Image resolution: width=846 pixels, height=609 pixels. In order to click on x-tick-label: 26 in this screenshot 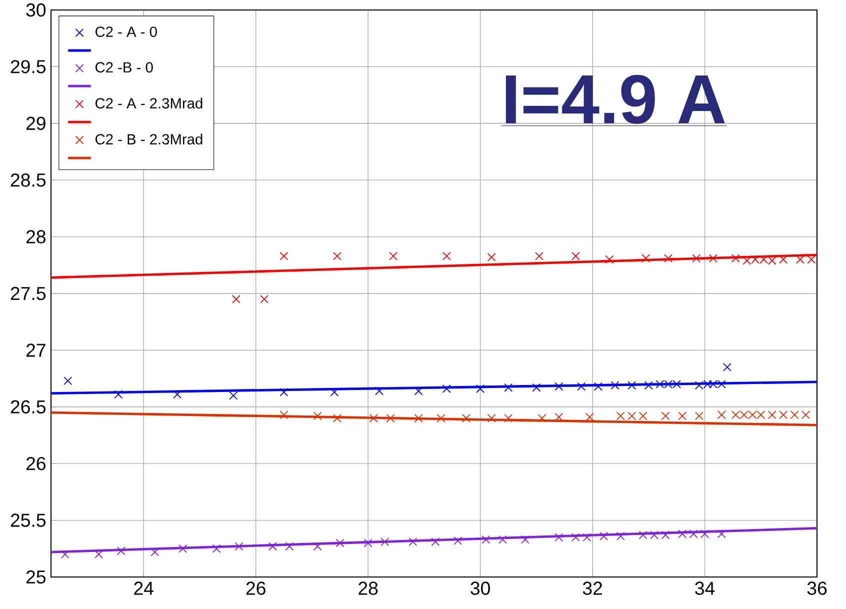, I will do `click(256, 588)`.